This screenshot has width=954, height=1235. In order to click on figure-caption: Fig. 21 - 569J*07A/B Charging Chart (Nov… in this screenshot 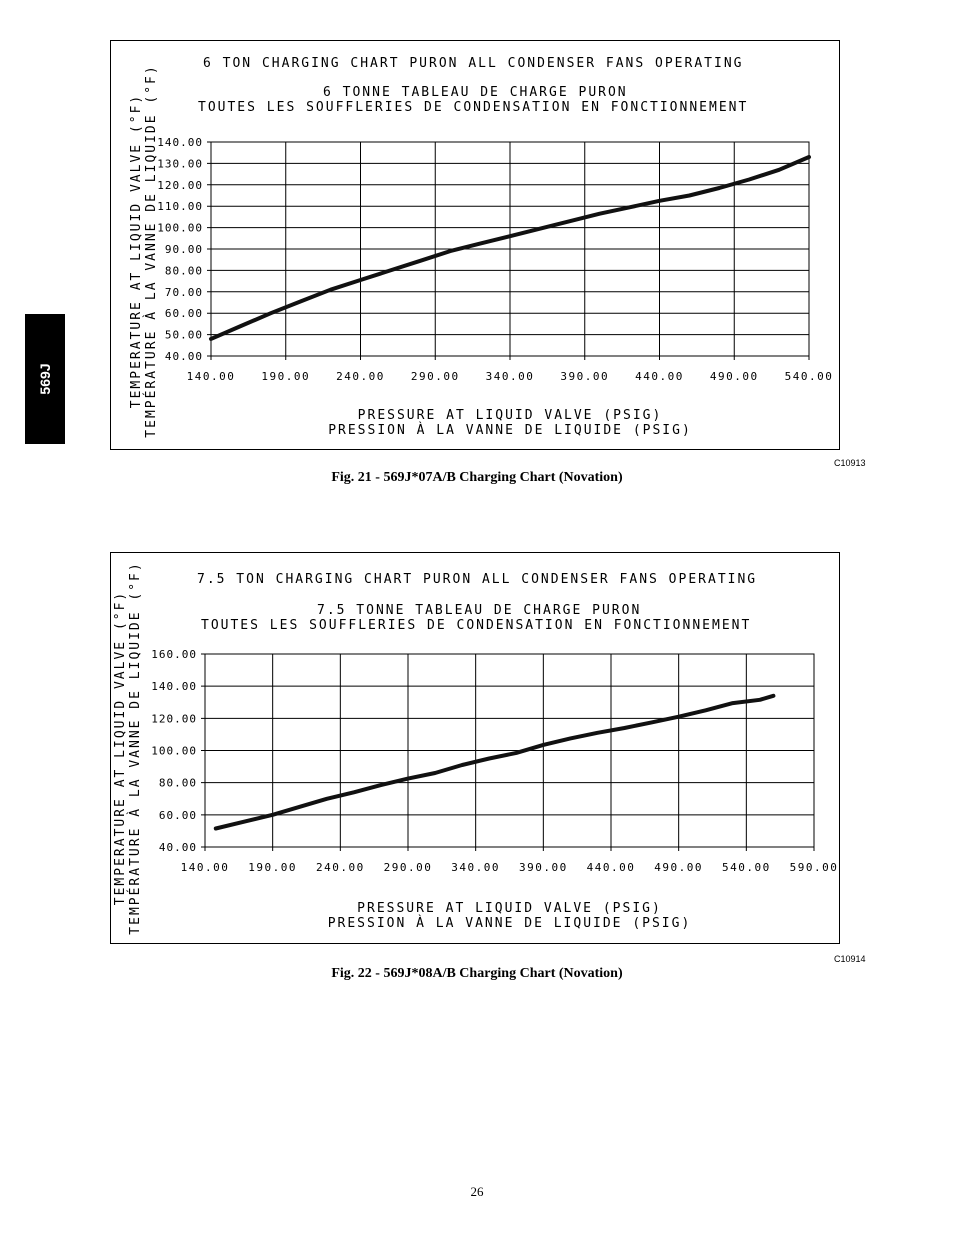, I will do `click(477, 477)`.